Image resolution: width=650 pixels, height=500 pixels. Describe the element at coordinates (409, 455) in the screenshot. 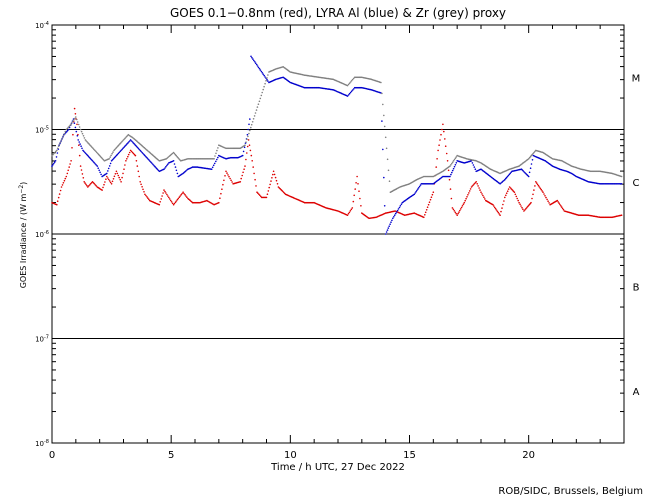

I see `x-tick-label: 15` at that location.